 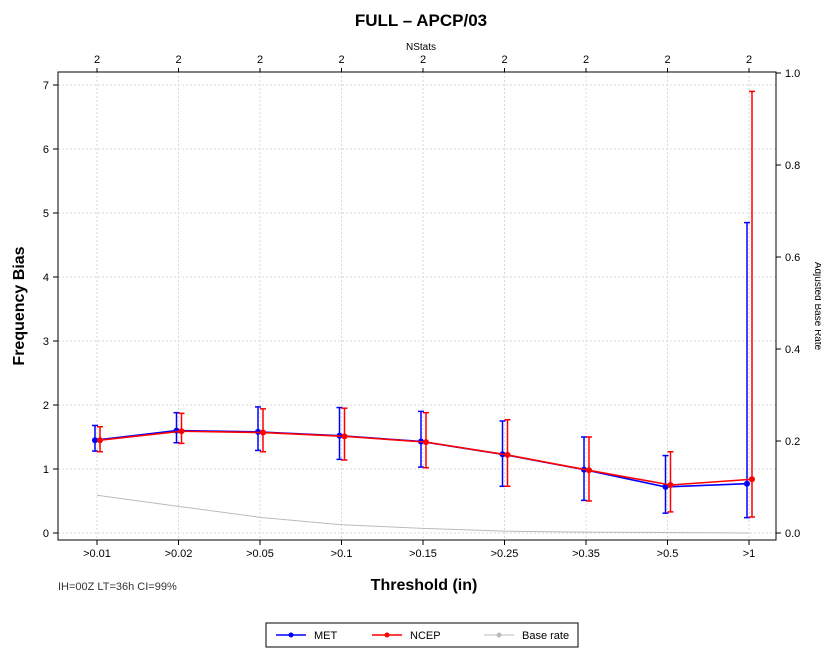 What do you see at coordinates (586, 554) in the screenshot?
I see `x-tick-label: >0.35` at bounding box center [586, 554].